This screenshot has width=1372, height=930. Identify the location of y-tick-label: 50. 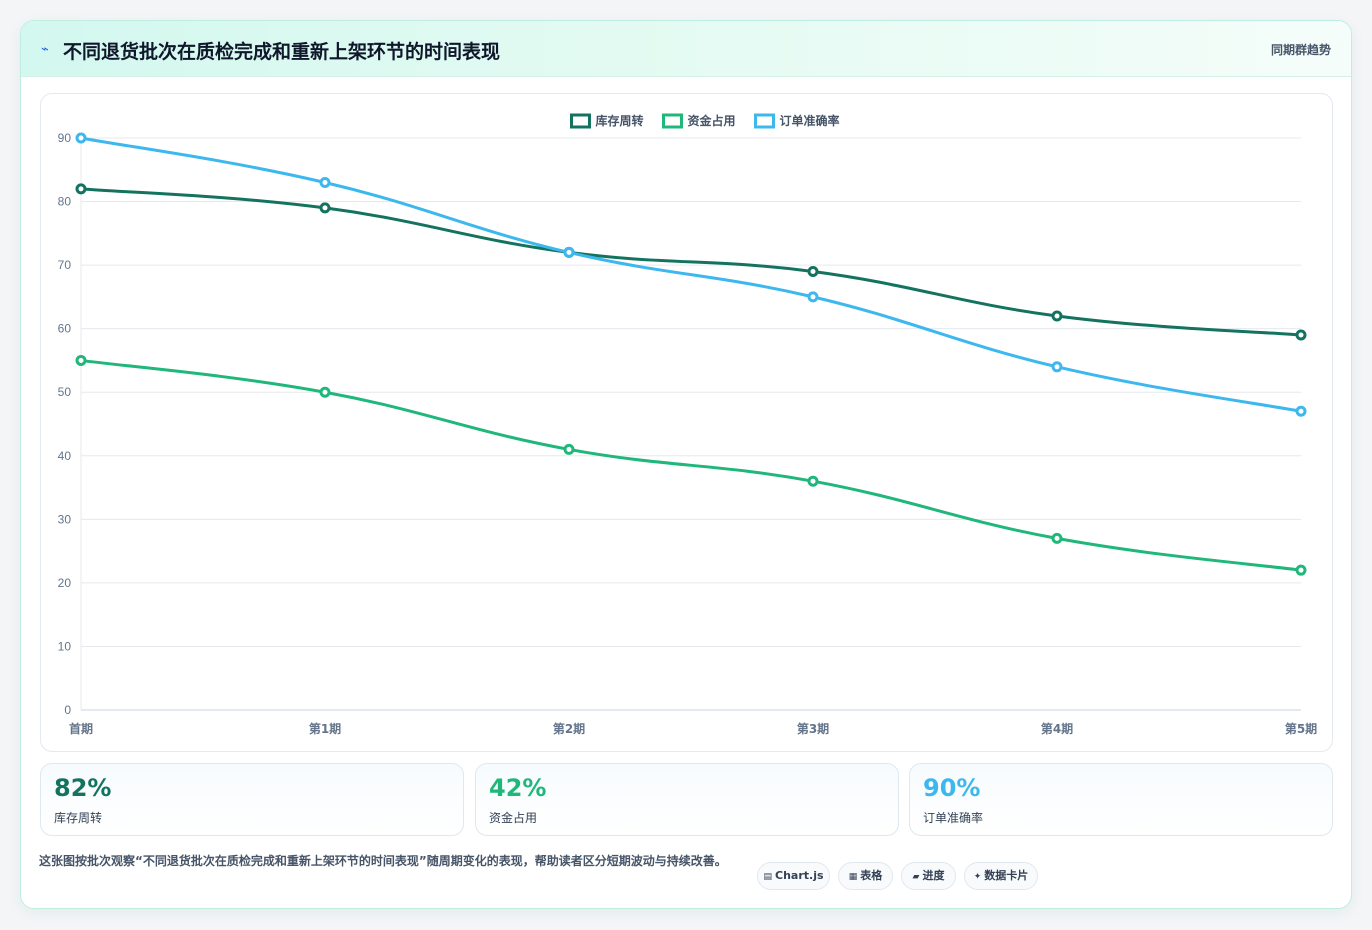
(65, 392).